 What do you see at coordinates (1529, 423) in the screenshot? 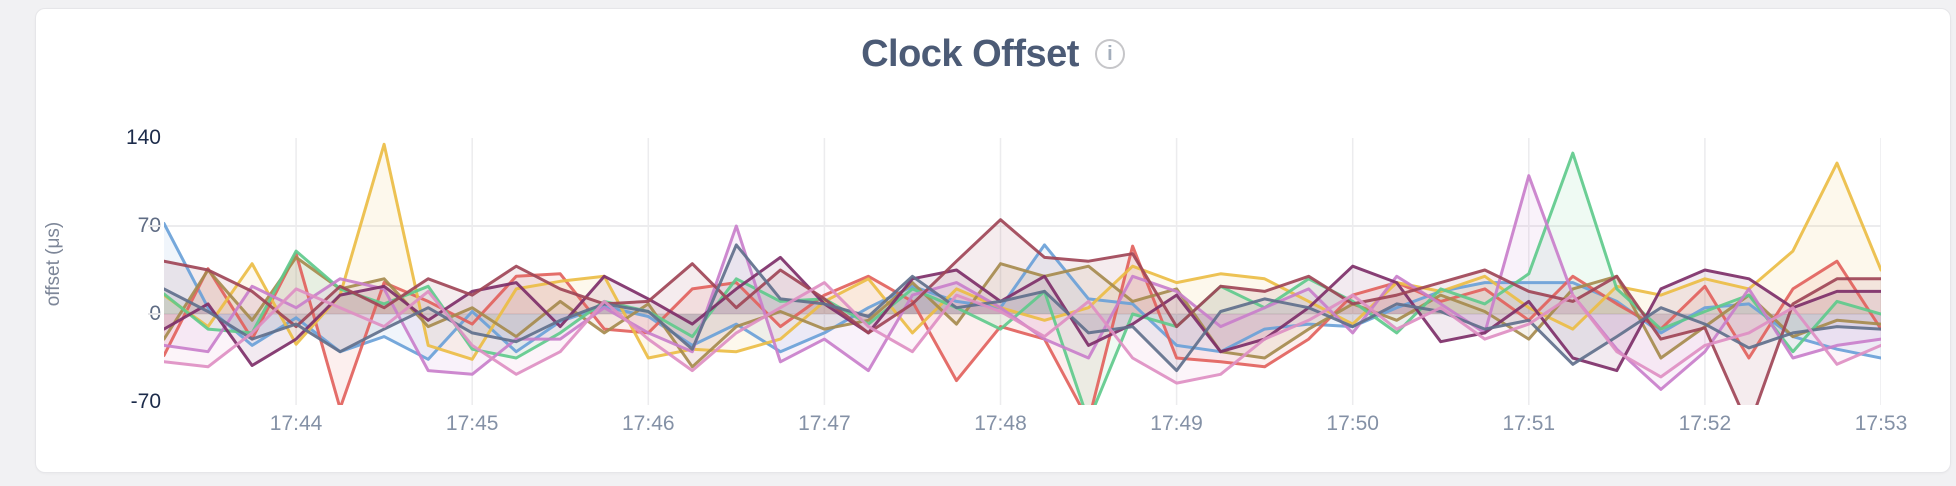
I see `x-tick-label: 17:51` at bounding box center [1529, 423].